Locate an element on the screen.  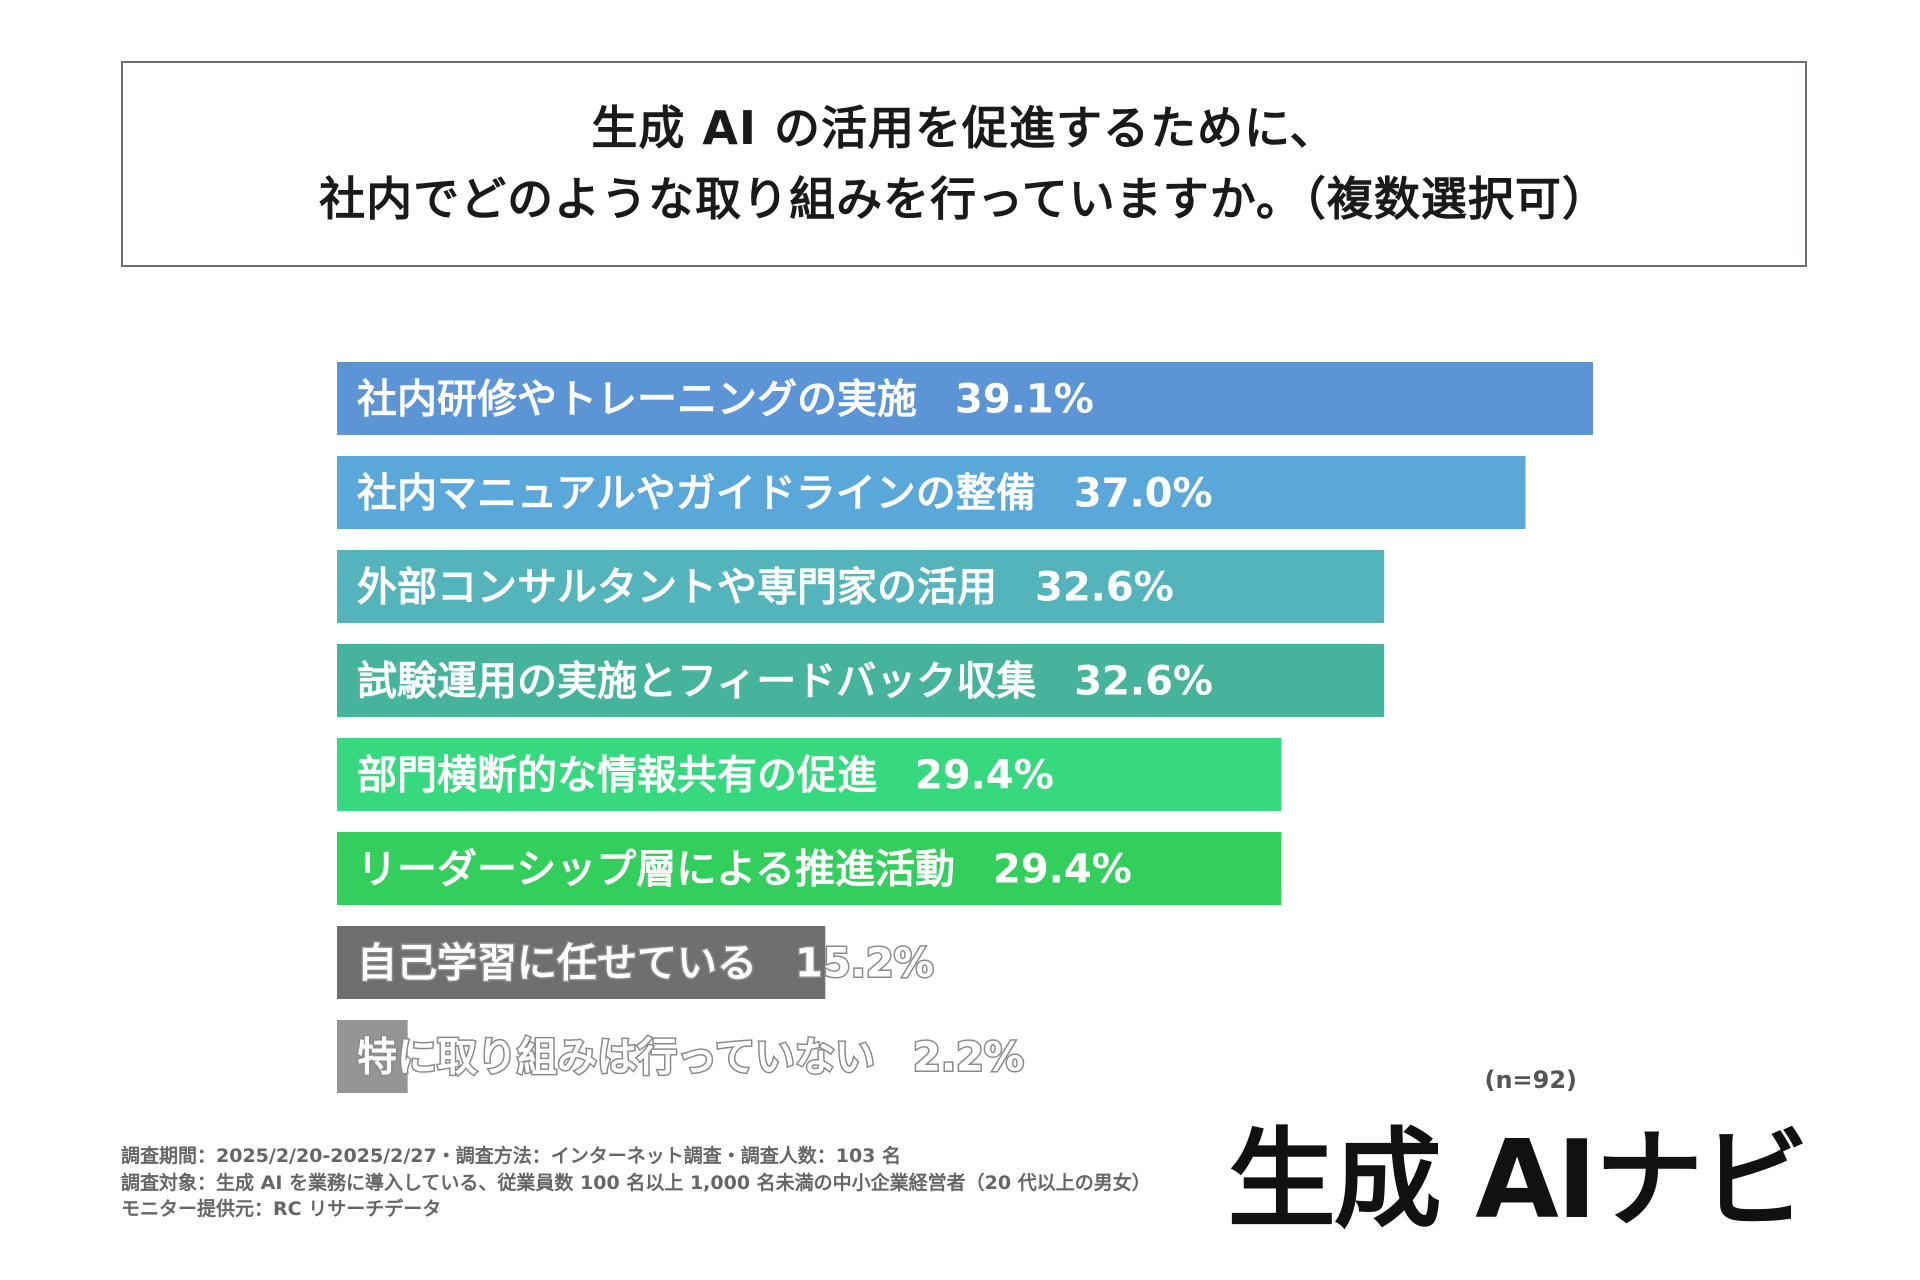
bar-category-label-7: 自己学習に任せている is located at coordinates (557, 964).